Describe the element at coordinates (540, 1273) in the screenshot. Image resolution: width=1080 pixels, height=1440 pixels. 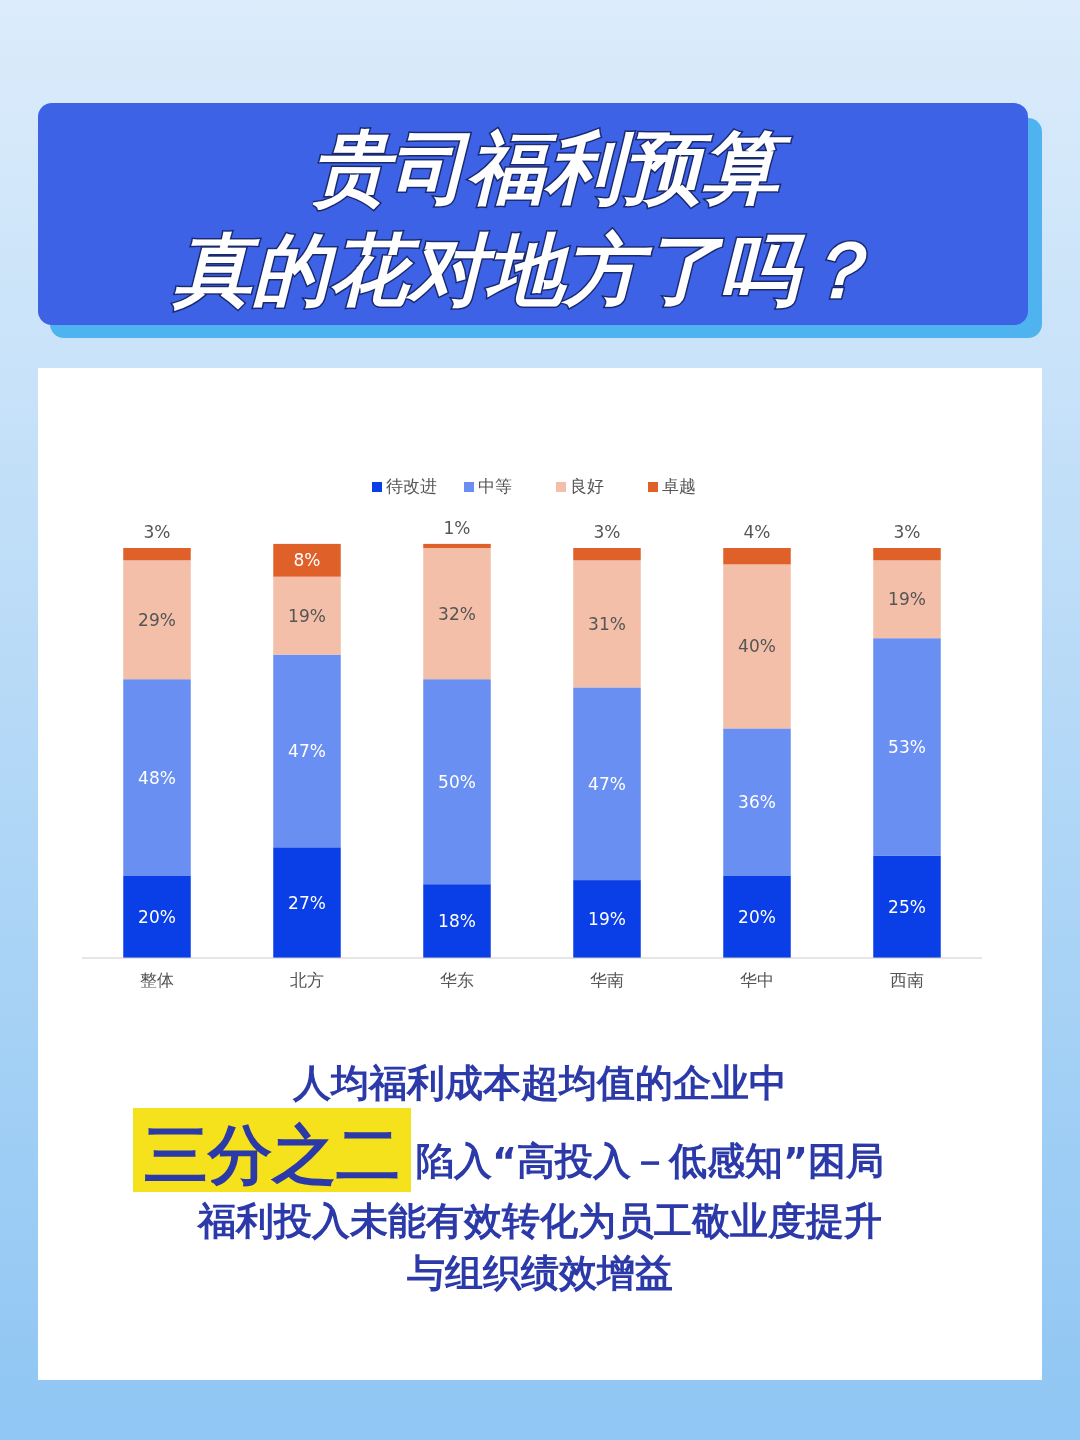
I see `text: 与组织绩效增益` at that location.